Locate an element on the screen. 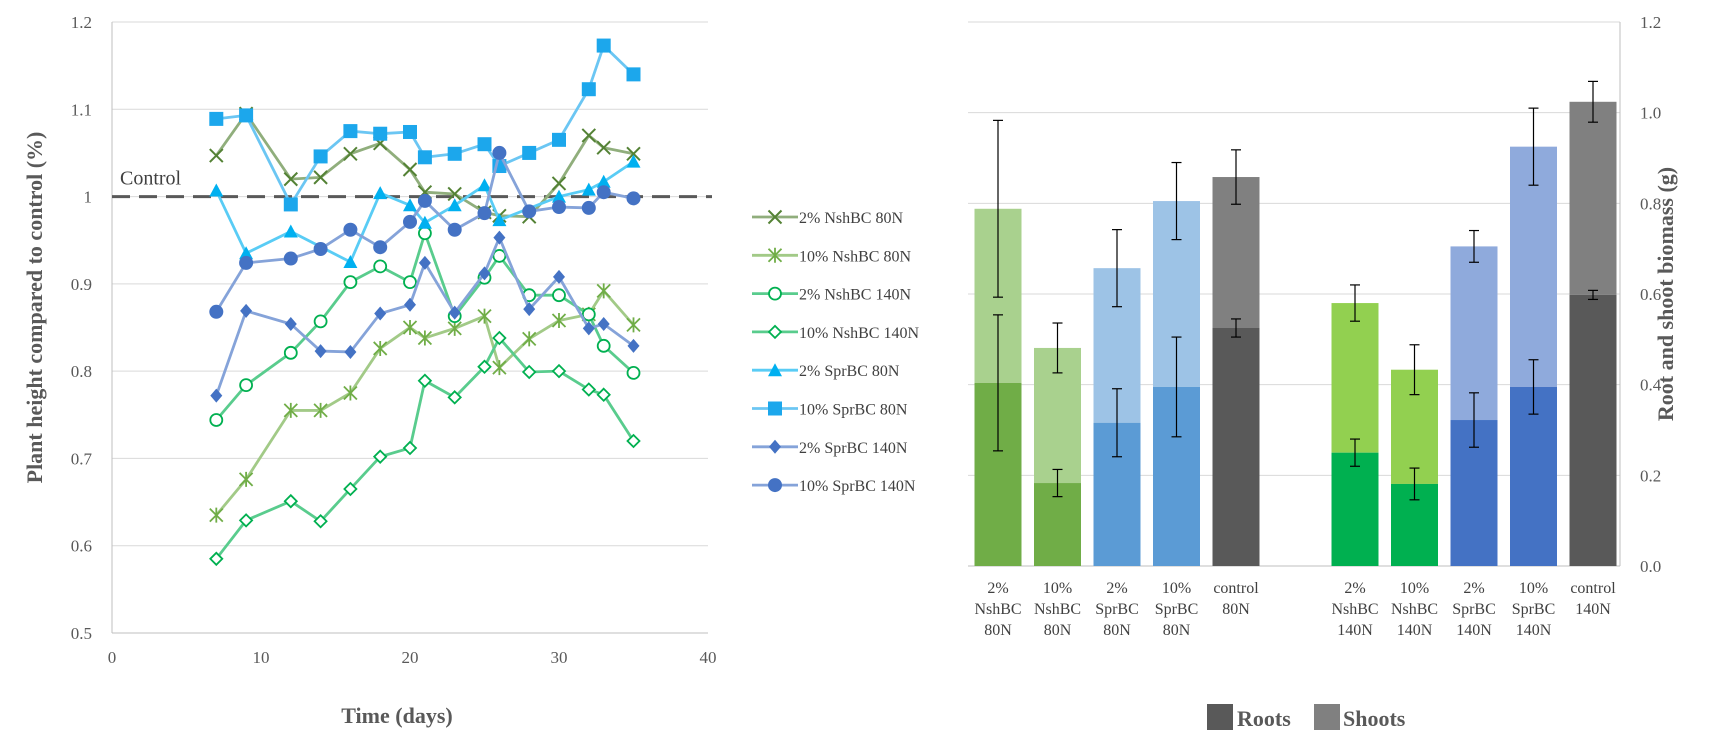  y-tick-label: 0.8 is located at coordinates (81, 371).